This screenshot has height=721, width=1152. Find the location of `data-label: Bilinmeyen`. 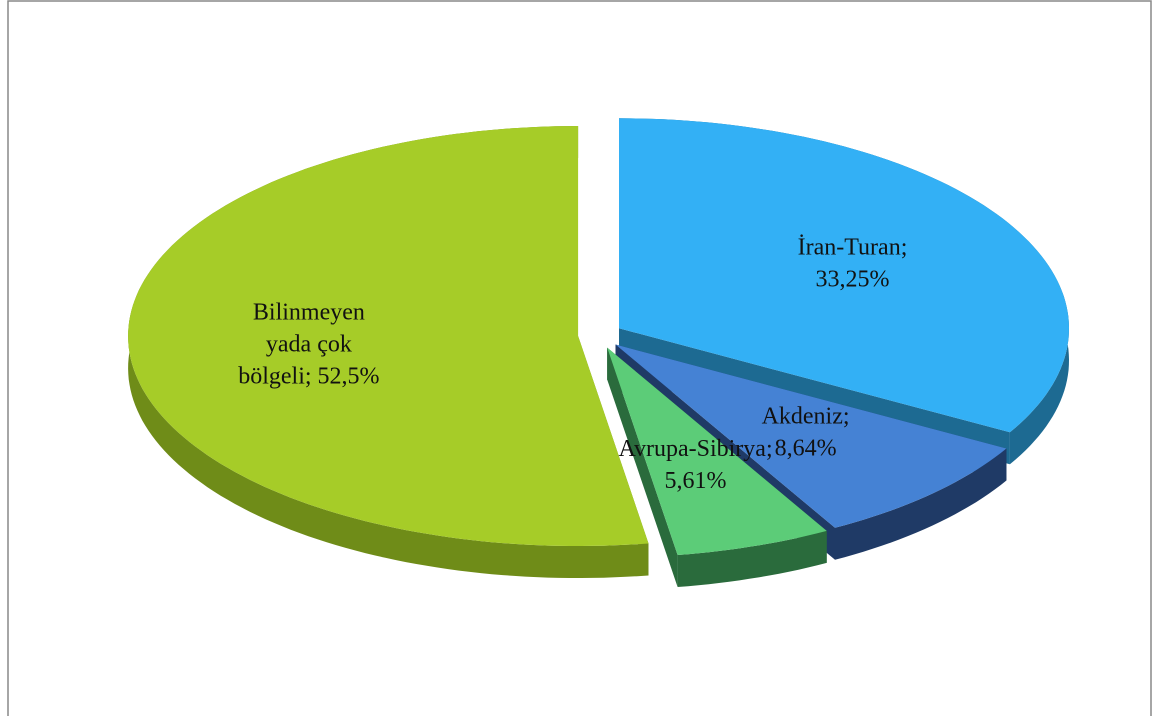

data-label: Bilinmeyen is located at coordinates (309, 312).